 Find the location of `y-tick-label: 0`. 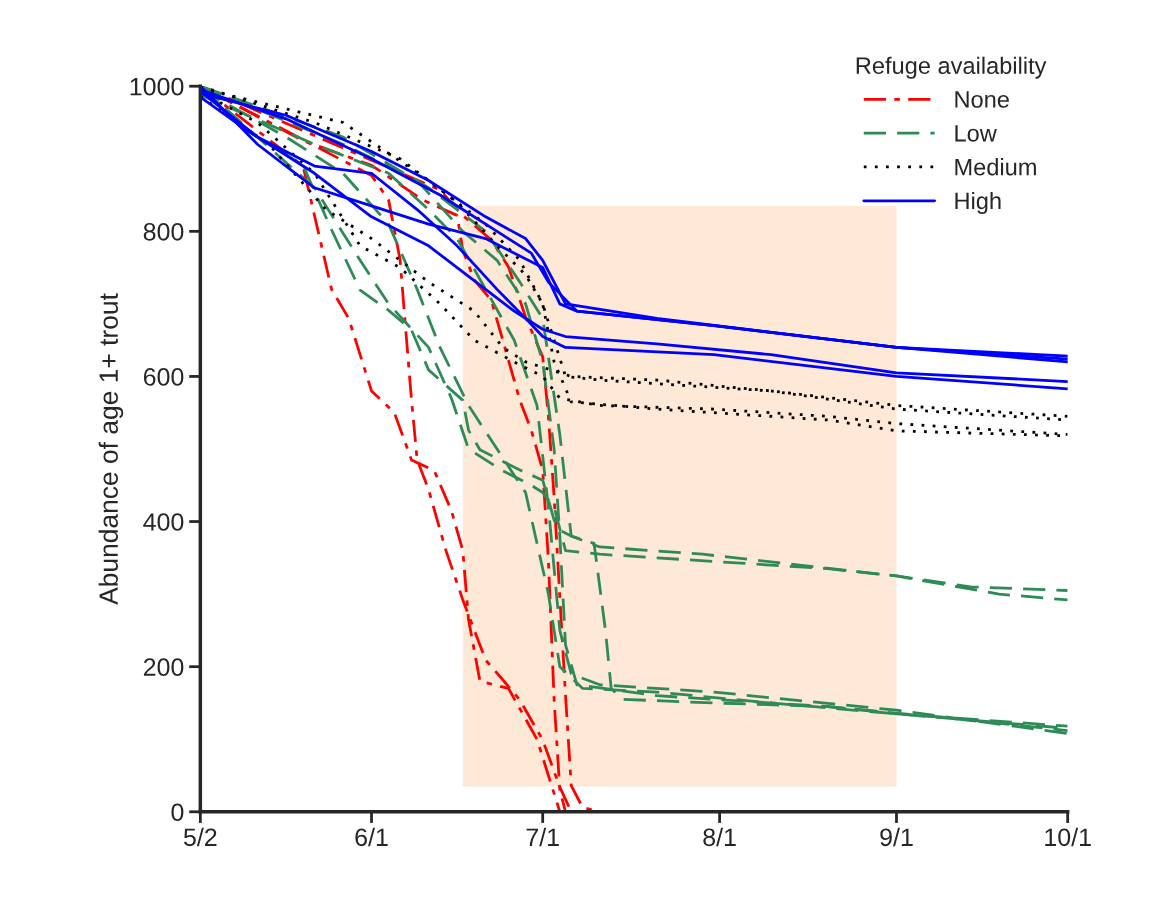

y-tick-label: 0 is located at coordinates (177, 812).